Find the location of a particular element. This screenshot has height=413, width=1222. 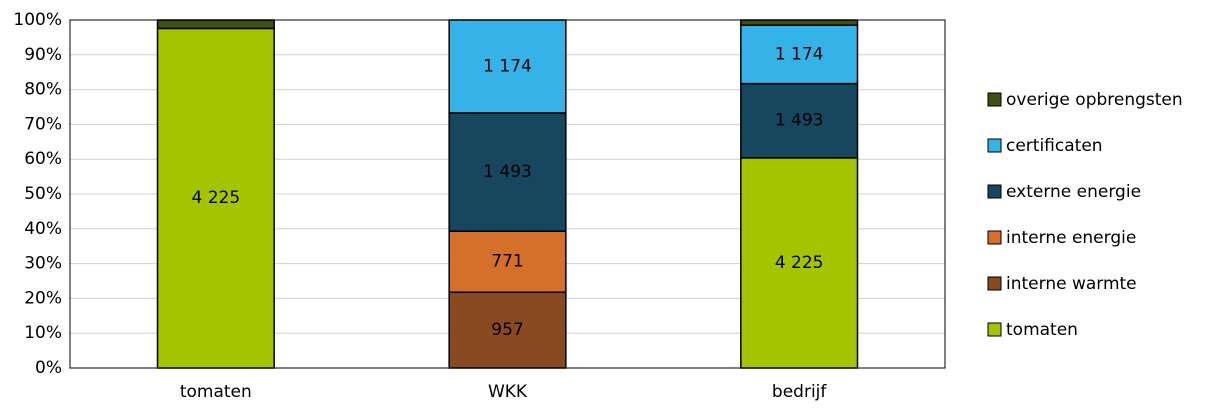

legend-label: tomaten is located at coordinates (1042, 330).